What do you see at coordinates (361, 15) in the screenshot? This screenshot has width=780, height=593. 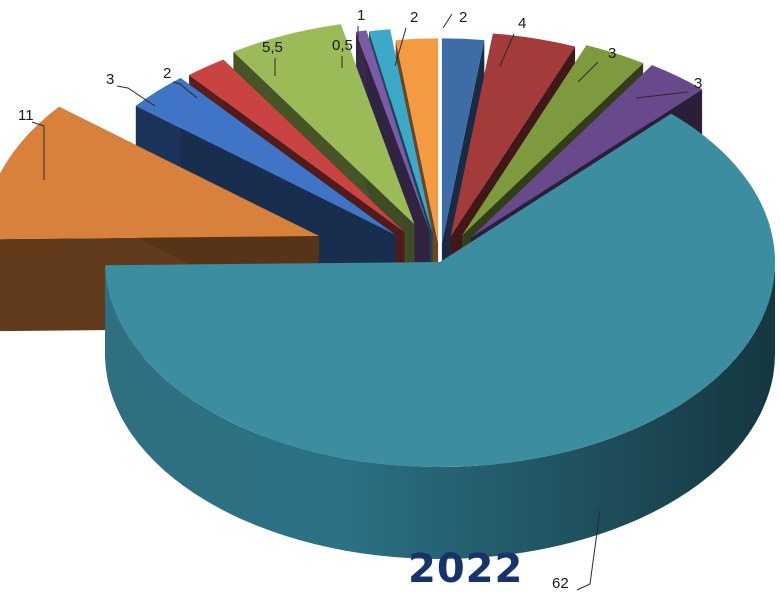 I see `data-label: 1` at bounding box center [361, 15].